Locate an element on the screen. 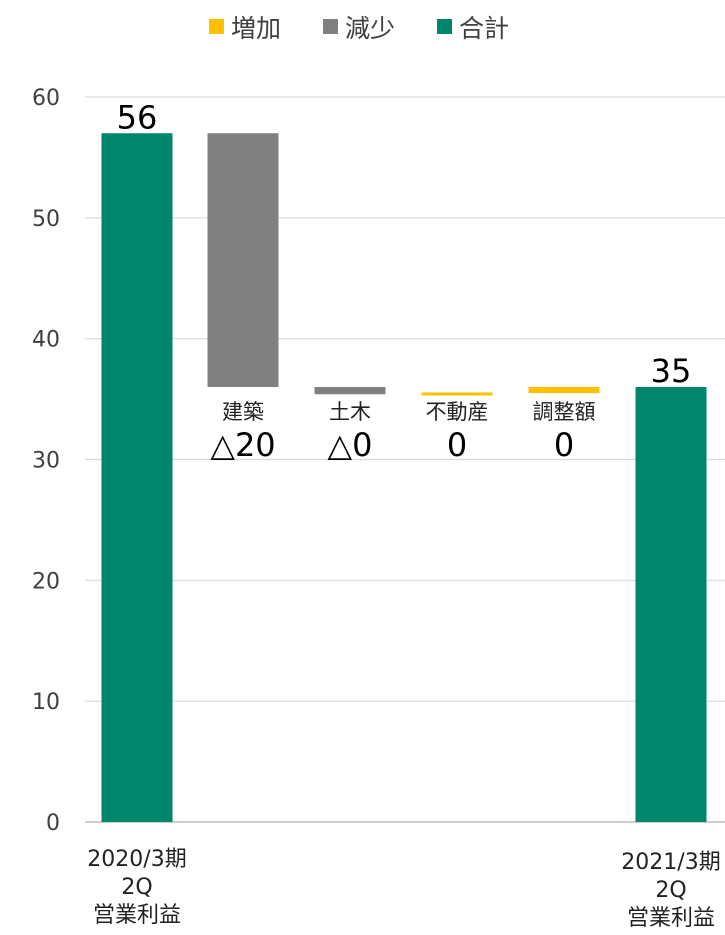  bar-value-label: 35 is located at coordinates (671, 371).